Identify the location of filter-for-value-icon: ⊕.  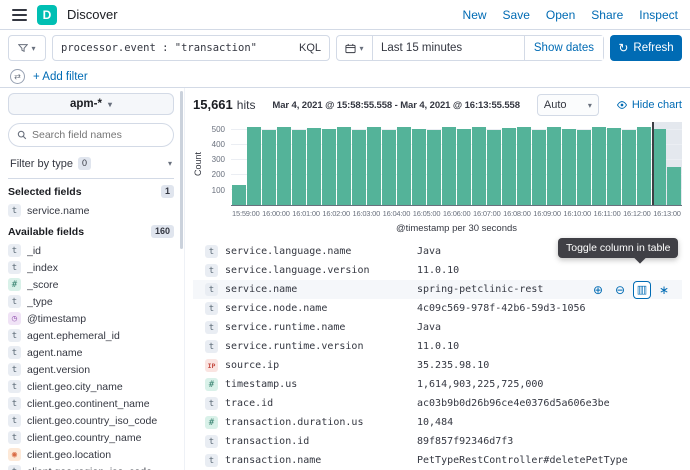
(598, 289).